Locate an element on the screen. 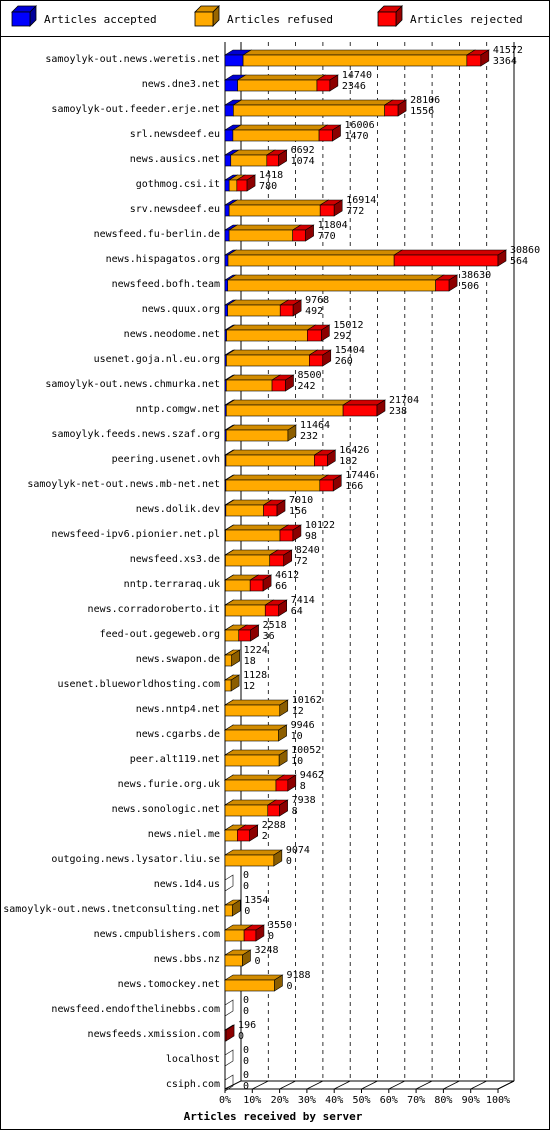 This screenshot has height=1130, width=550. value-label-refused: 30860 is located at coordinates (525, 250).